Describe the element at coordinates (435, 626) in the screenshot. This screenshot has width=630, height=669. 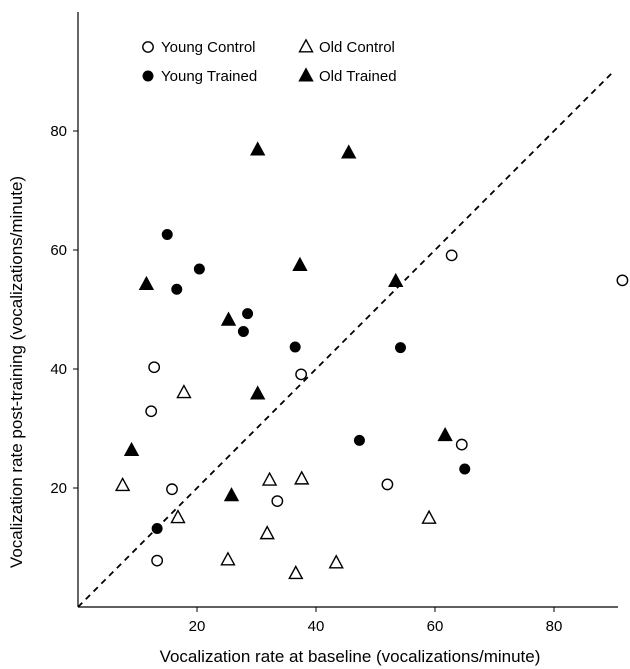
I see `x-tick-label: 60` at that location.